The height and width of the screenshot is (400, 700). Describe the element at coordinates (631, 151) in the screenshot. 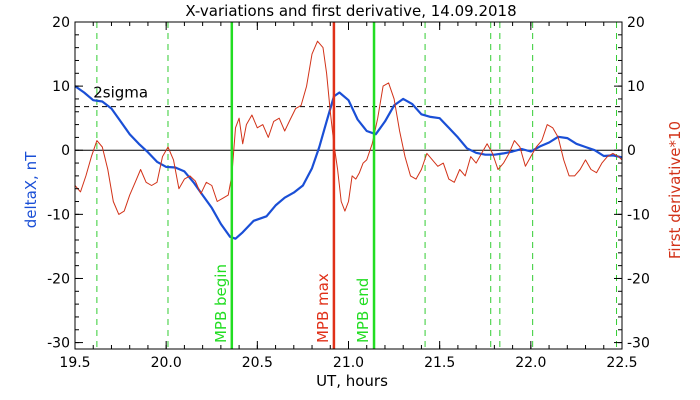

I see `y-tick-label-right: 0` at that location.